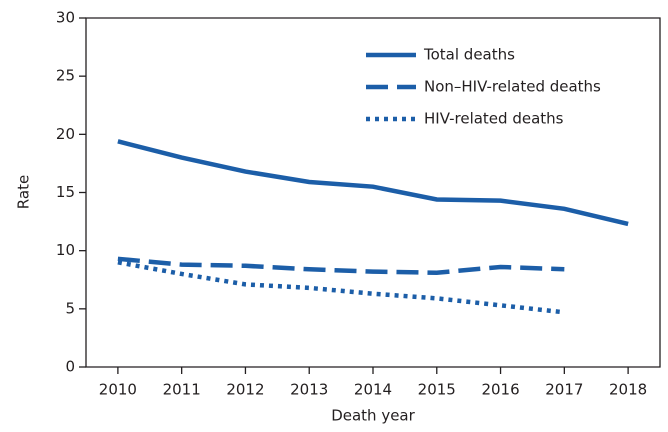  I want to click on y-axis-label: Rate, so click(24, 192).